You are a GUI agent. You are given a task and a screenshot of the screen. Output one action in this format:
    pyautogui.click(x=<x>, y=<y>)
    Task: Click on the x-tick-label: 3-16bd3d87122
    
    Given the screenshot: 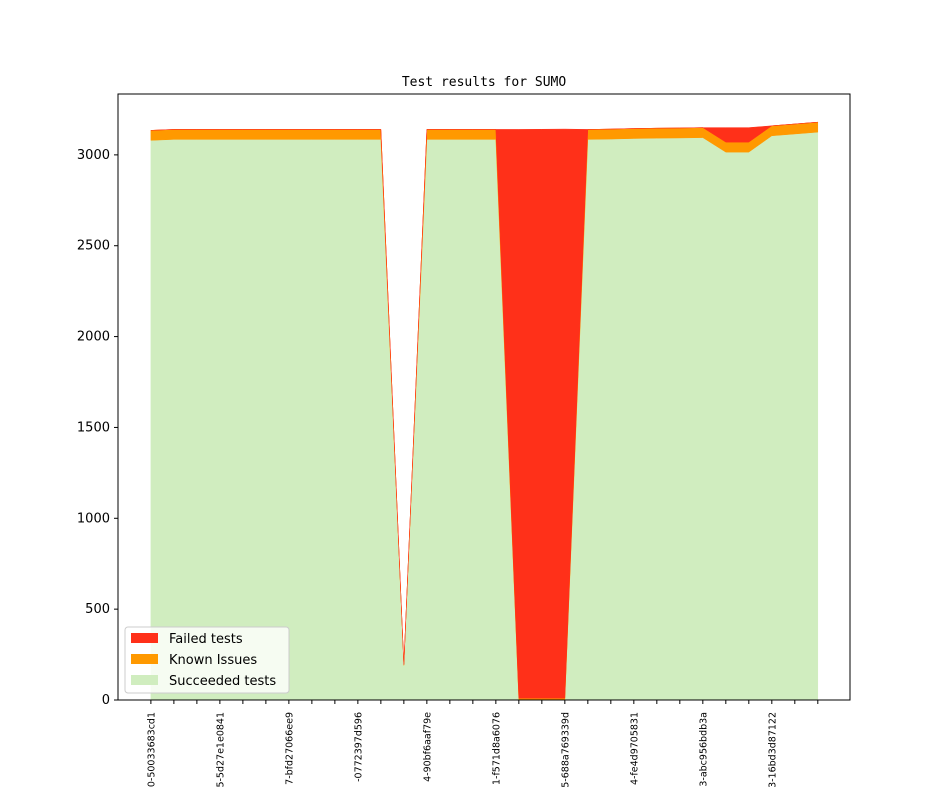 What is the action you would take?
    pyautogui.click(x=772, y=749)
    